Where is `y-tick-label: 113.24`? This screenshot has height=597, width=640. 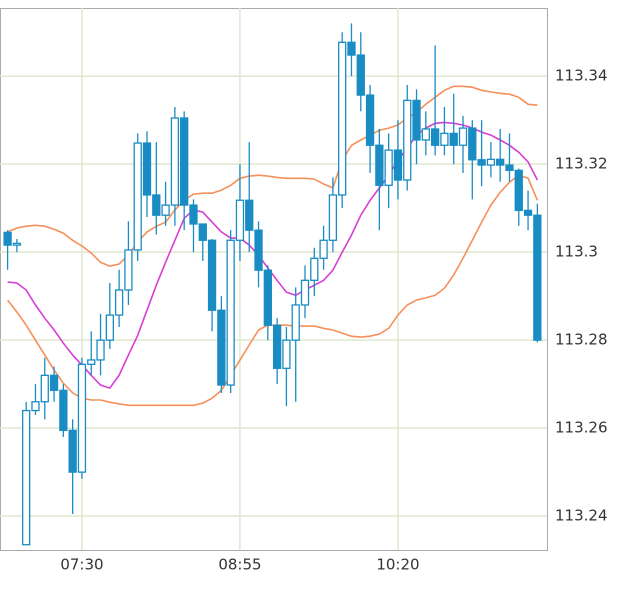 y-tick-label: 113.24 is located at coordinates (581, 516).